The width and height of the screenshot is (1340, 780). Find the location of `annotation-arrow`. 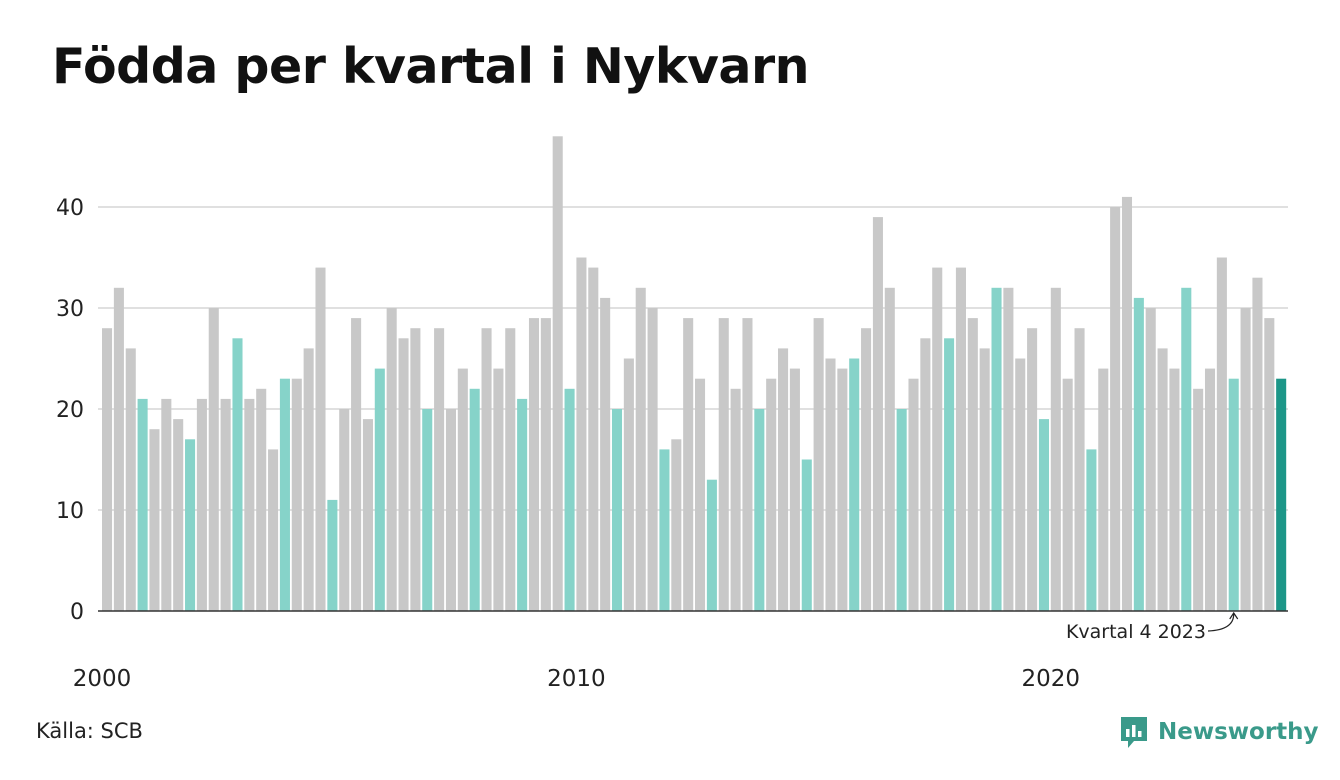

annotation-arrow is located at coordinates (1223, 621).